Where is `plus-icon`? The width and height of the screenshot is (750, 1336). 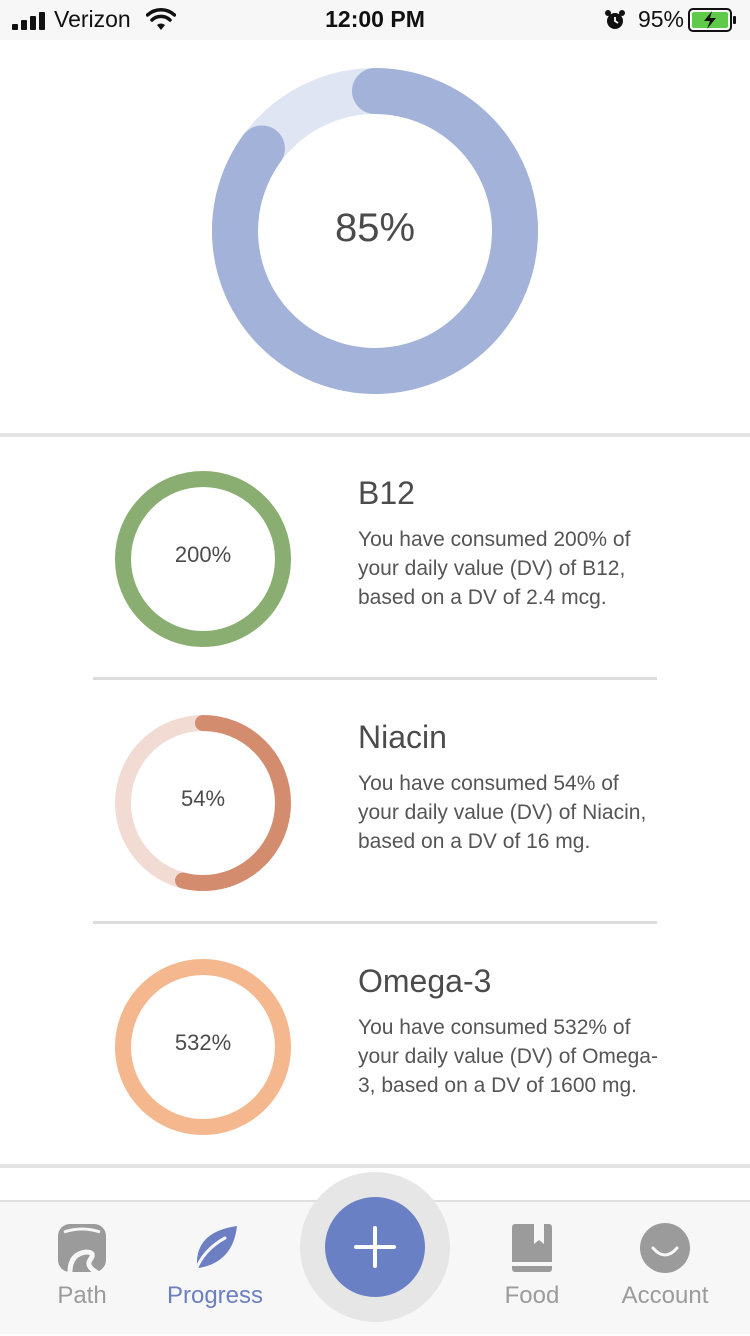
plus-icon is located at coordinates (375, 1247).